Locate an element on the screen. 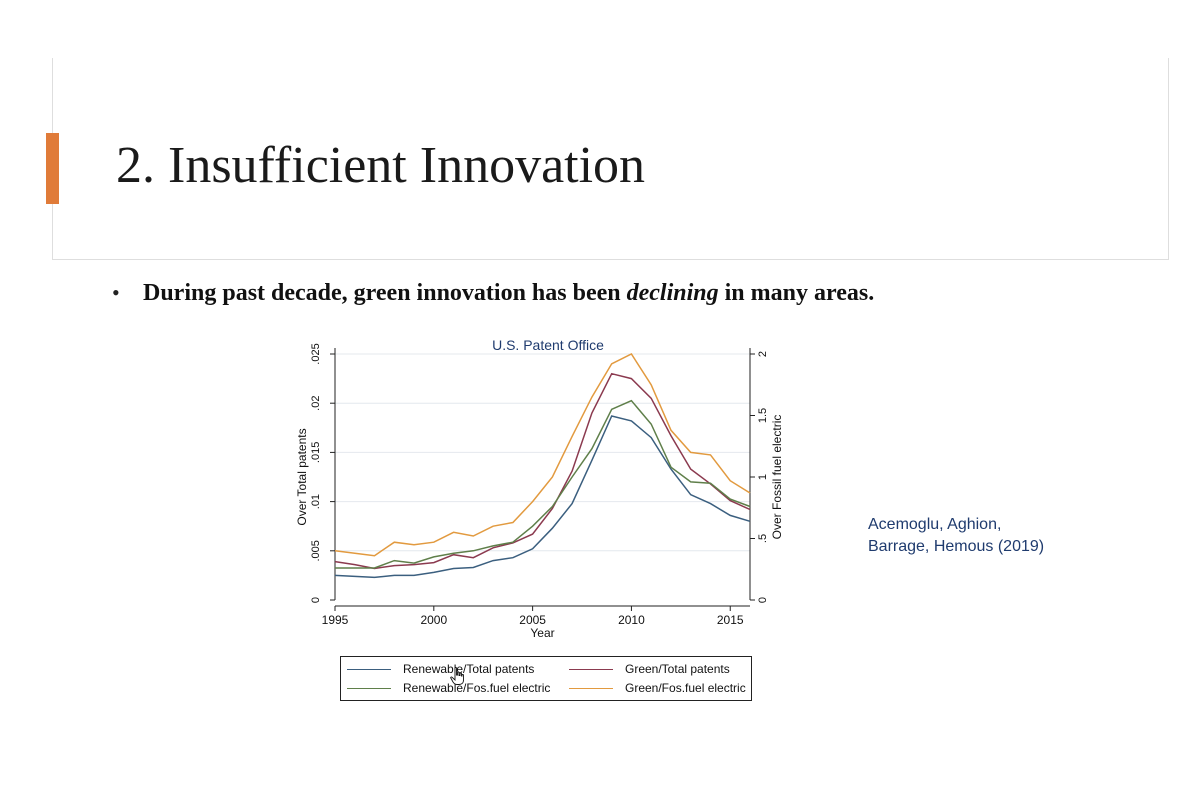 The height and width of the screenshot is (809, 1200). legend-item-green-fossil: Green/Fos.fuel electric is located at coordinates (657, 688).